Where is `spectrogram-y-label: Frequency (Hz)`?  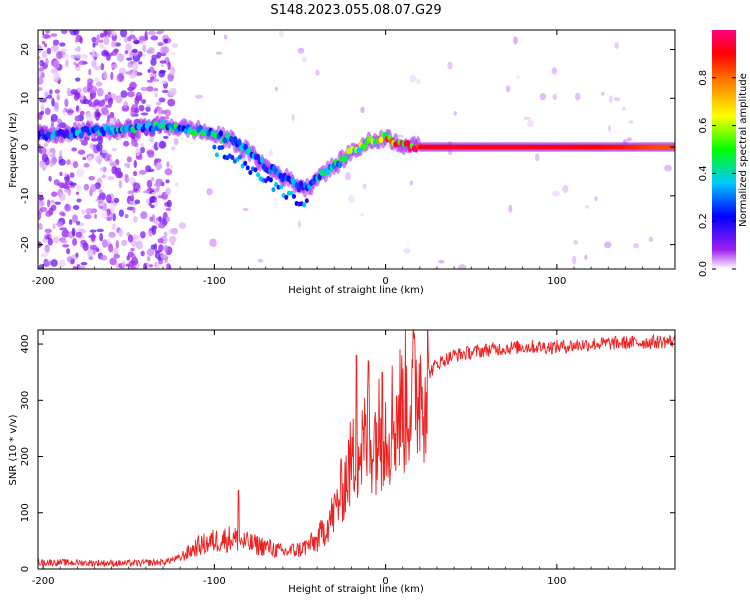
spectrogram-y-label: Frequency (Hz) is located at coordinates (13, 150).